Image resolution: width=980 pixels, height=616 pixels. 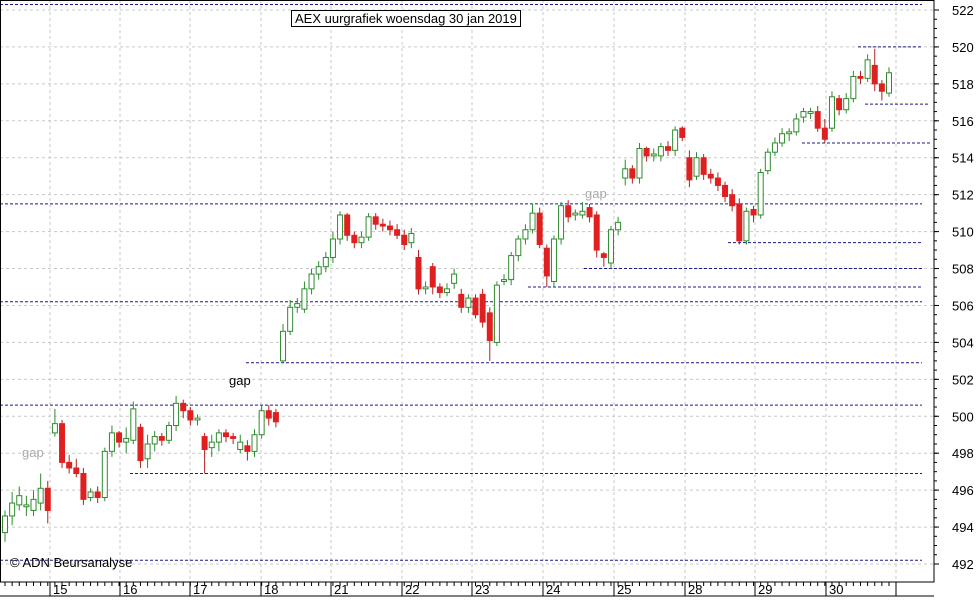 I want to click on y-tick-label: 516, so click(x=963, y=121).